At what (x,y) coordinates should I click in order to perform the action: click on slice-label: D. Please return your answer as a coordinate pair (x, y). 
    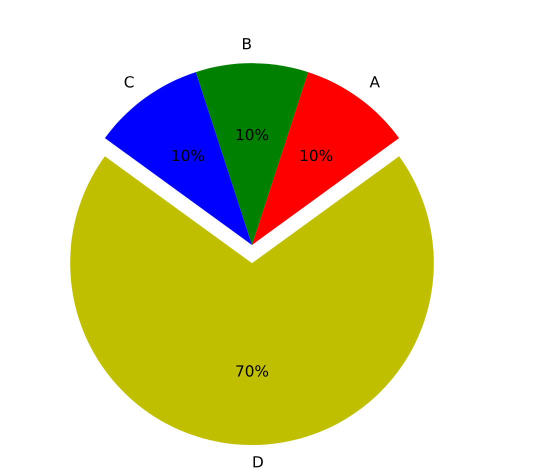
    Looking at the image, I should click on (258, 462).